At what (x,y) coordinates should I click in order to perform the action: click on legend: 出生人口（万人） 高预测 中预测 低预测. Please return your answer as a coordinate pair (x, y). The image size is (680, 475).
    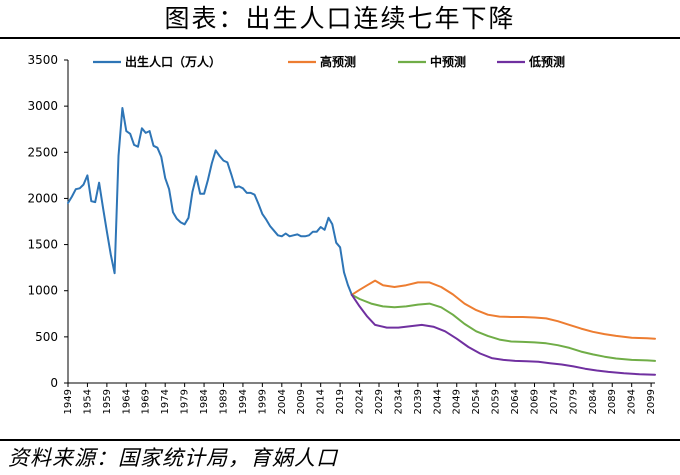
    Looking at the image, I should click on (329, 61).